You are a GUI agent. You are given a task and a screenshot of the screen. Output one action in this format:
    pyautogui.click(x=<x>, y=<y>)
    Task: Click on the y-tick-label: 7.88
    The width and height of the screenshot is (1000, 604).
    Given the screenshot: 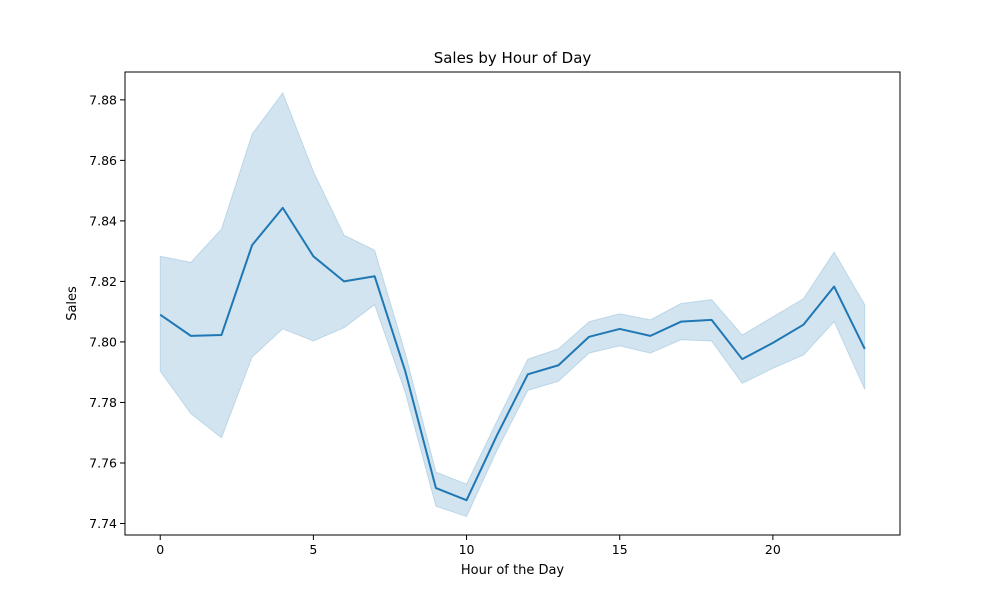 What is the action you would take?
    pyautogui.click(x=103, y=99)
    